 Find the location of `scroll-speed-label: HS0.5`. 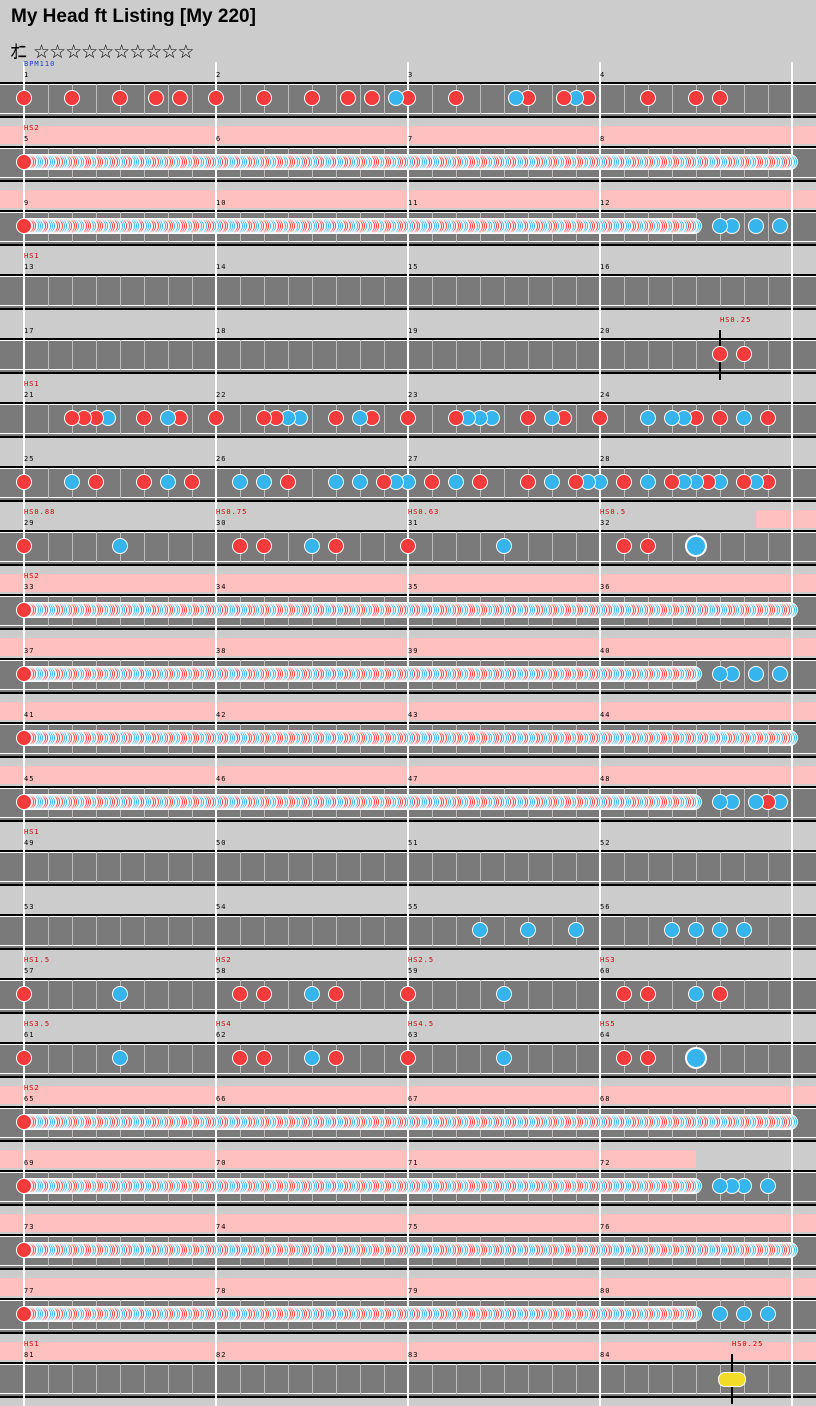

scroll-speed-label: HS0.5 is located at coordinates (613, 512).